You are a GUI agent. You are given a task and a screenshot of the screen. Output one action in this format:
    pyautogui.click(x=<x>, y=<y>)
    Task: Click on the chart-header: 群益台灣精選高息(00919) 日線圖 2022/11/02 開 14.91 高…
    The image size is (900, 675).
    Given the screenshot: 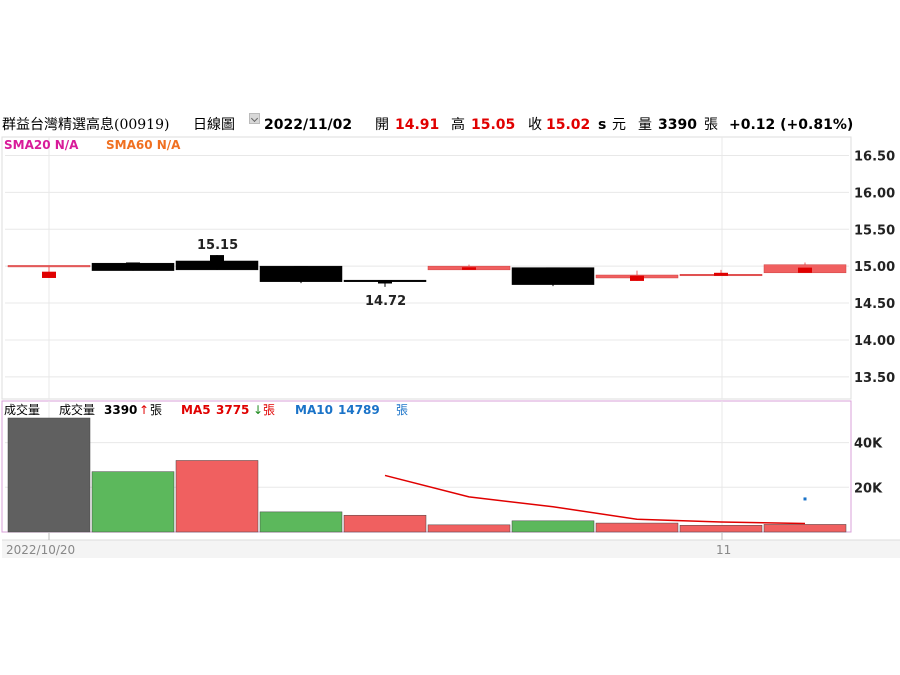 What is the action you would take?
    pyautogui.click(x=450, y=125)
    